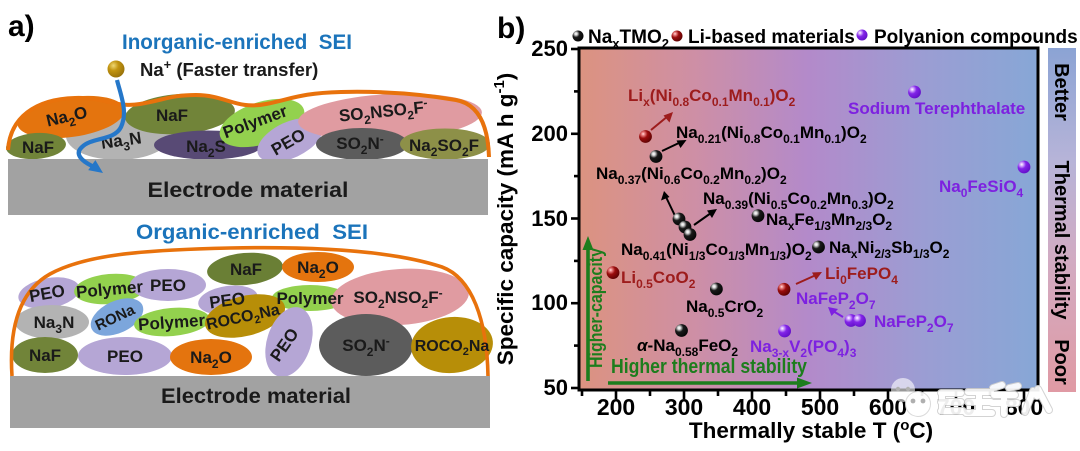 This screenshot has width=1080, height=451. I want to click on svg-text: Na+ (Faster transfer), so click(229, 68).